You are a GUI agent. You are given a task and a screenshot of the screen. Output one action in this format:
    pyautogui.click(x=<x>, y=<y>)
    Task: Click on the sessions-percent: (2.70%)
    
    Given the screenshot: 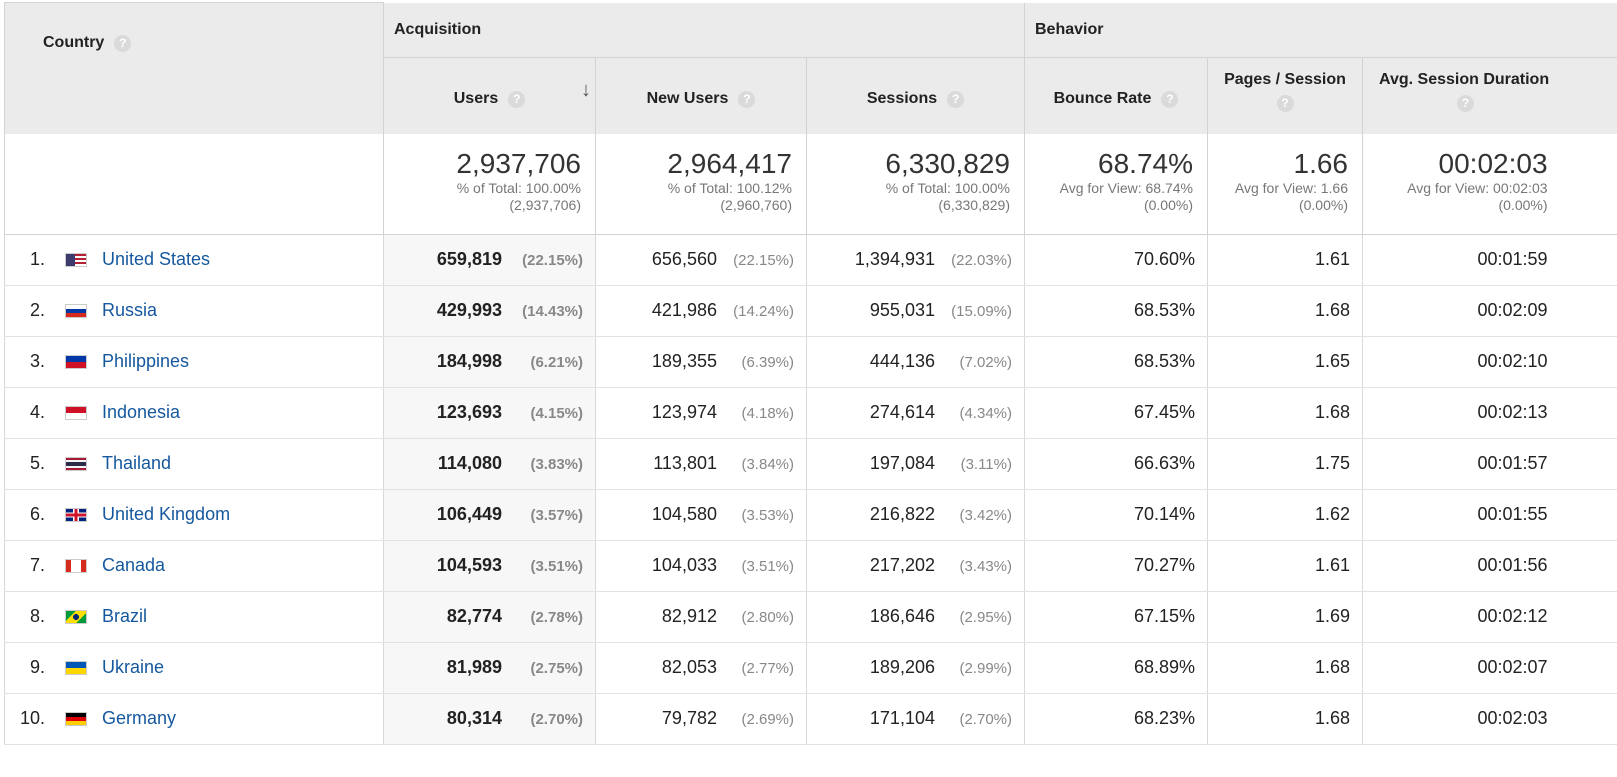 What is the action you would take?
    pyautogui.click(x=985, y=719)
    